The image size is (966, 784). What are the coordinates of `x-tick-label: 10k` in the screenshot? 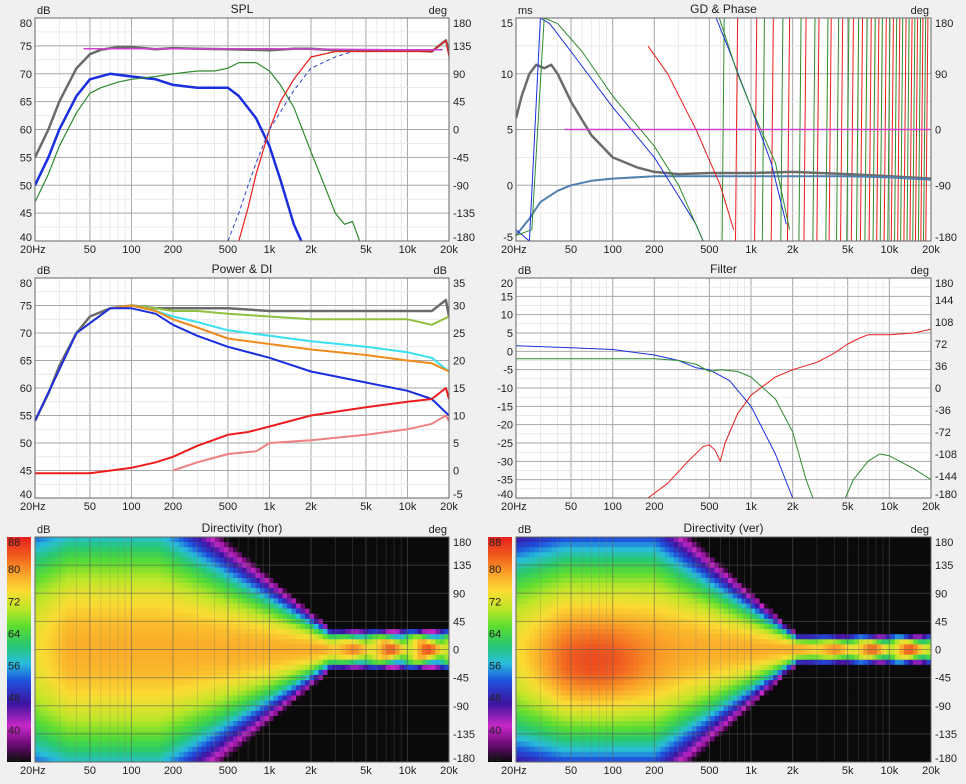 It's located at (408, 507).